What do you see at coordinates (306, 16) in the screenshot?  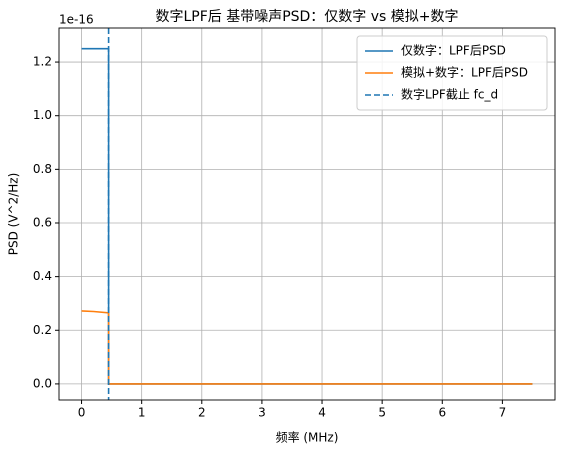 I see `chart-title: 数字LPF后 基带噪声PSD：仅数字 vs 模拟+数字` at bounding box center [306, 16].